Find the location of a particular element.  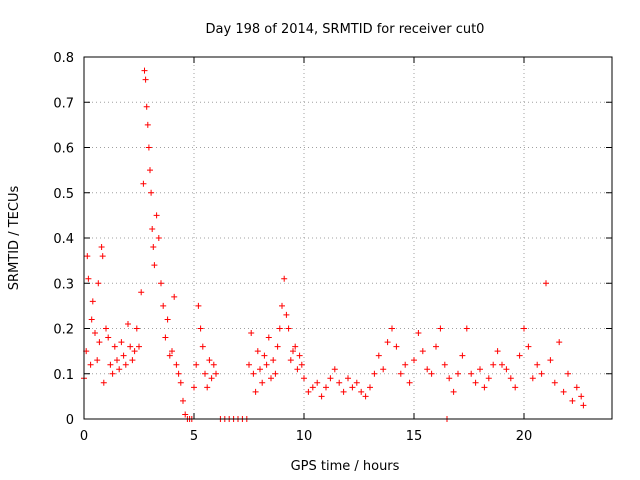

y-tick-label: 0.2 is located at coordinates (63, 330).